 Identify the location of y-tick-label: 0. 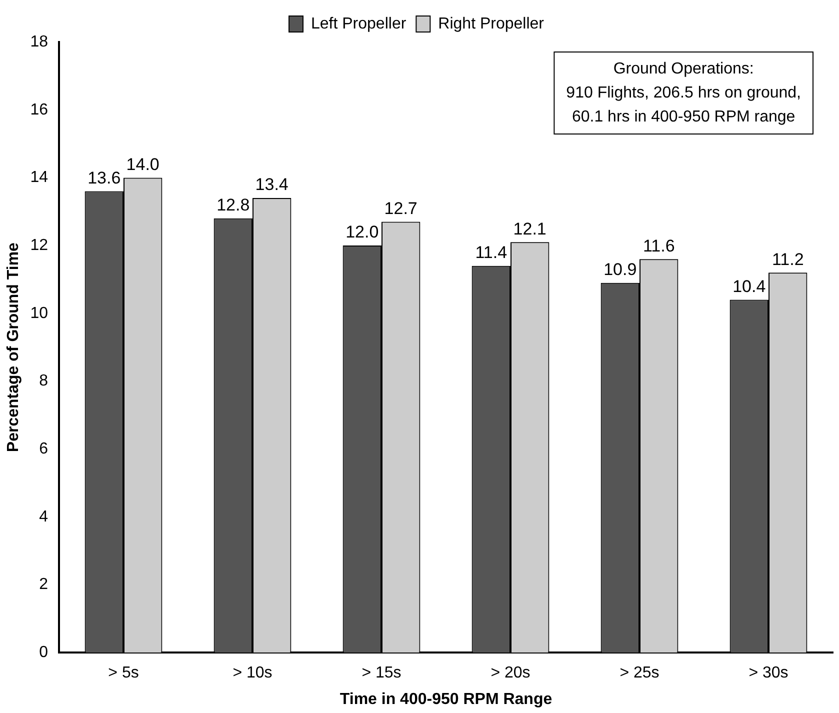
(43, 653).